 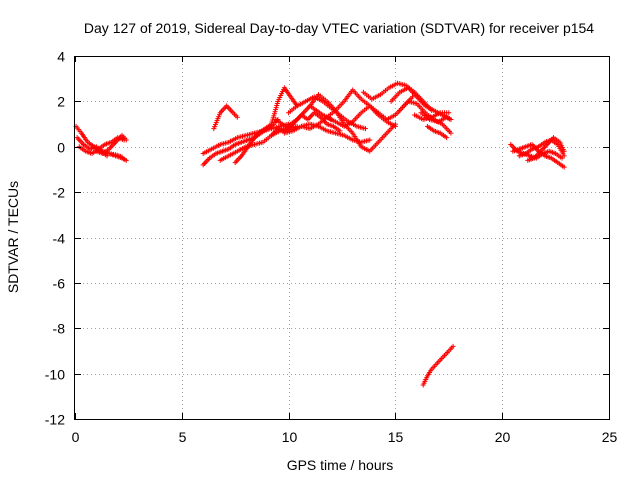 I want to click on y-tick-label: 4, so click(x=61, y=57).